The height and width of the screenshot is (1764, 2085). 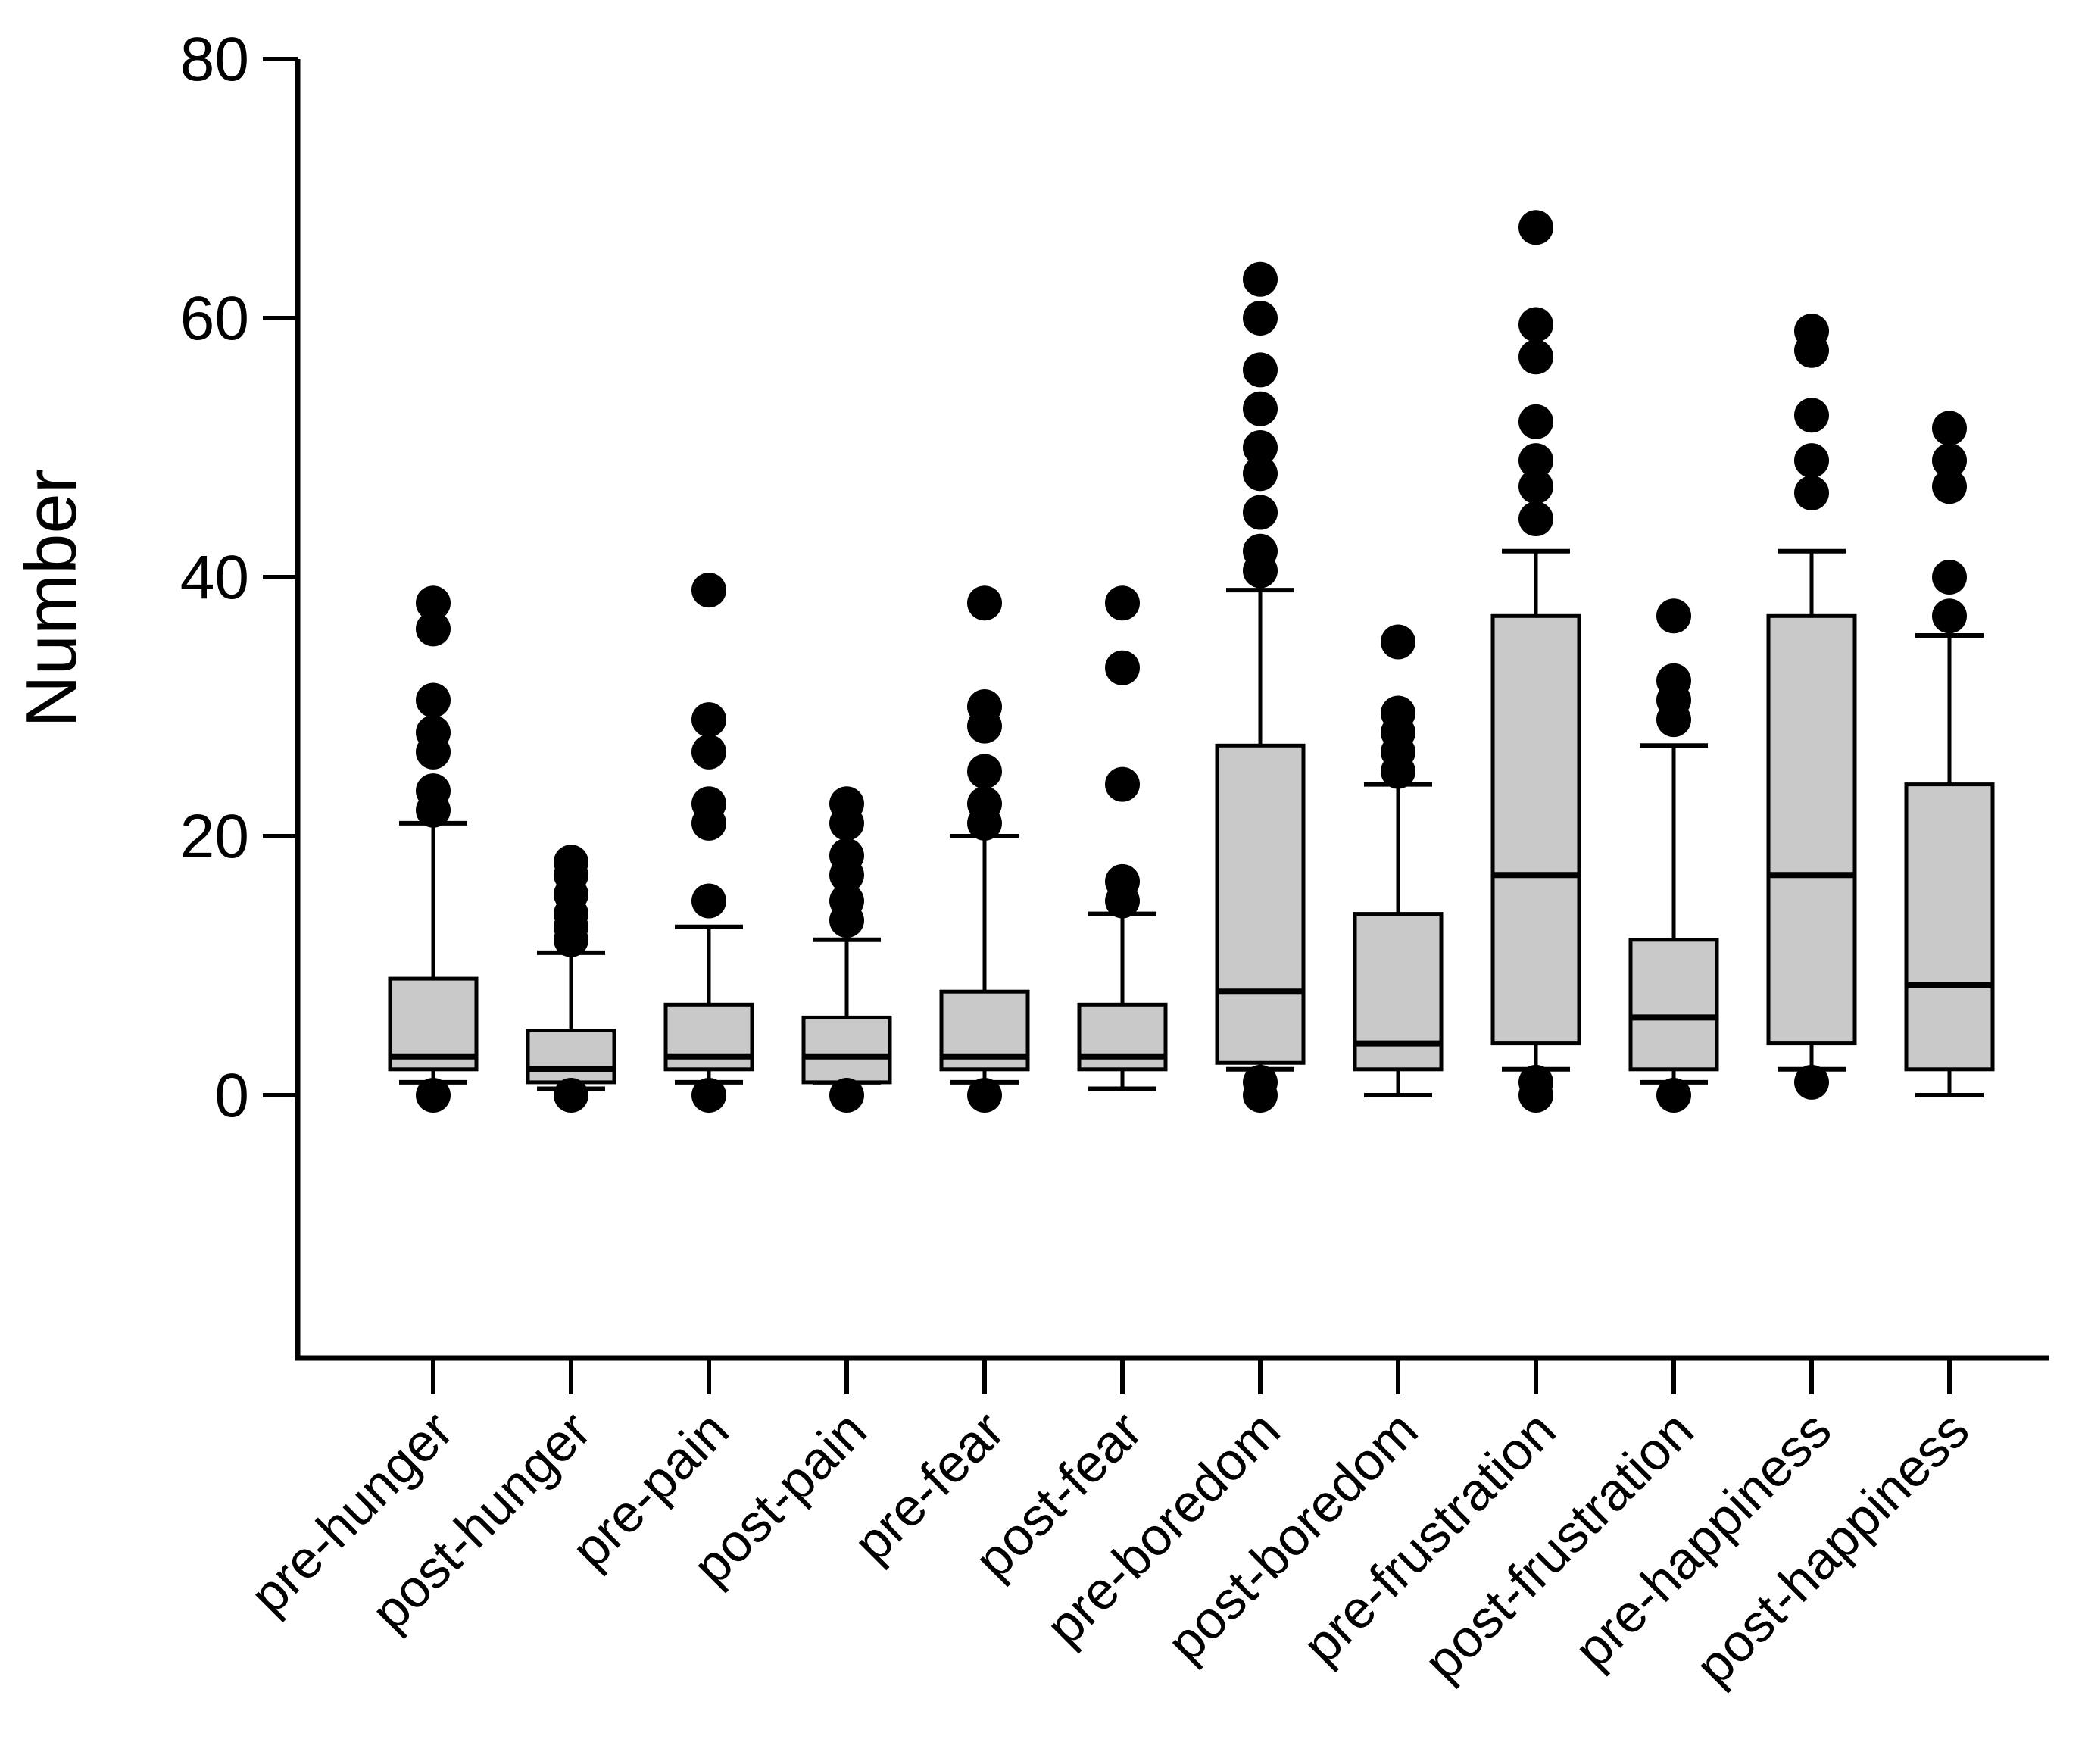 What do you see at coordinates (1122, 1037) in the screenshot?
I see `box-post-fear` at bounding box center [1122, 1037].